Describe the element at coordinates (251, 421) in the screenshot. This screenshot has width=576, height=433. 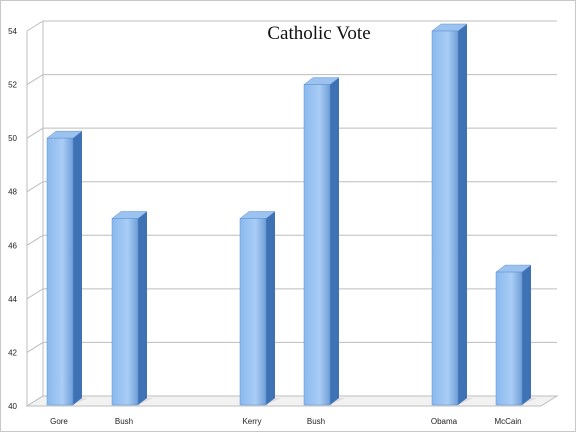
I see `x-tick-label: Kerry` at that location.